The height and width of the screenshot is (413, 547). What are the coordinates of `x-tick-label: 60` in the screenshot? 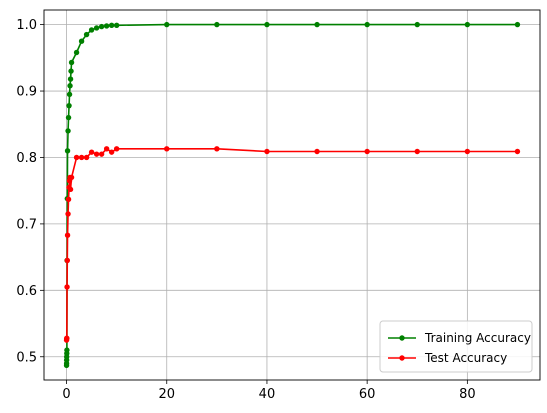 It's located at (367, 394).